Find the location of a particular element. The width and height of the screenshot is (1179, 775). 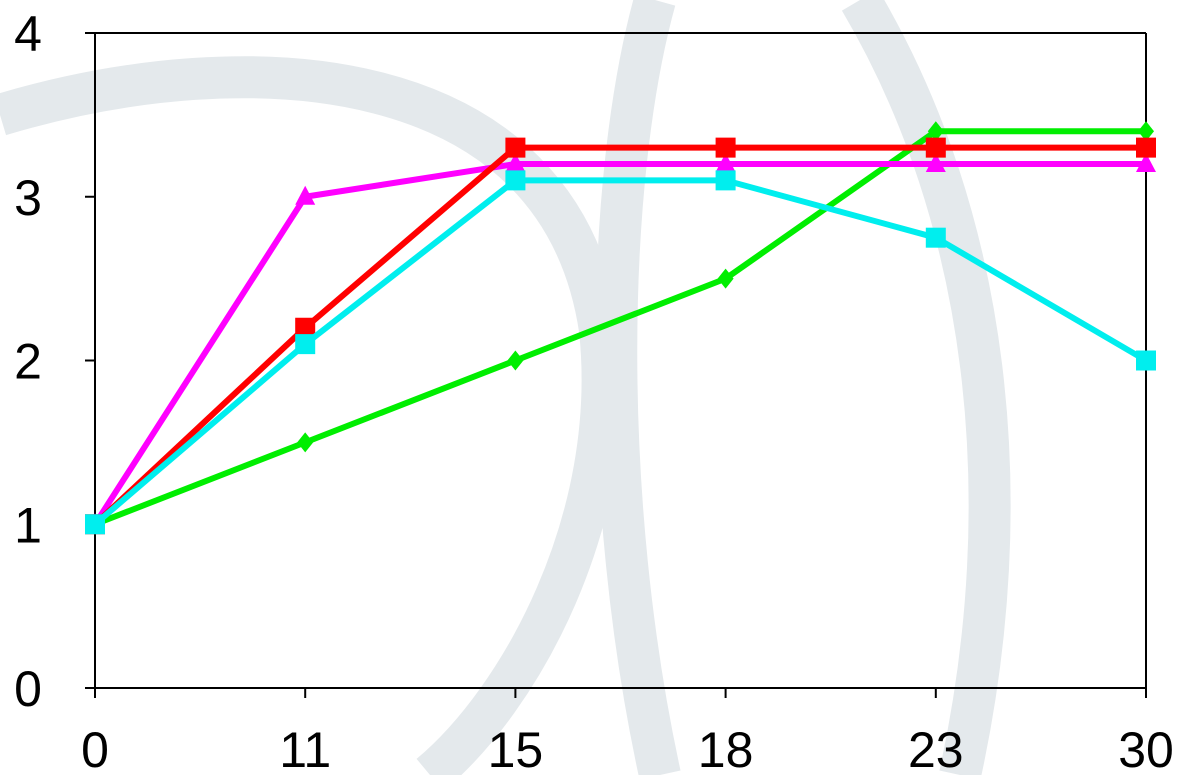

y-tick-label: 0 is located at coordinates (28, 689).